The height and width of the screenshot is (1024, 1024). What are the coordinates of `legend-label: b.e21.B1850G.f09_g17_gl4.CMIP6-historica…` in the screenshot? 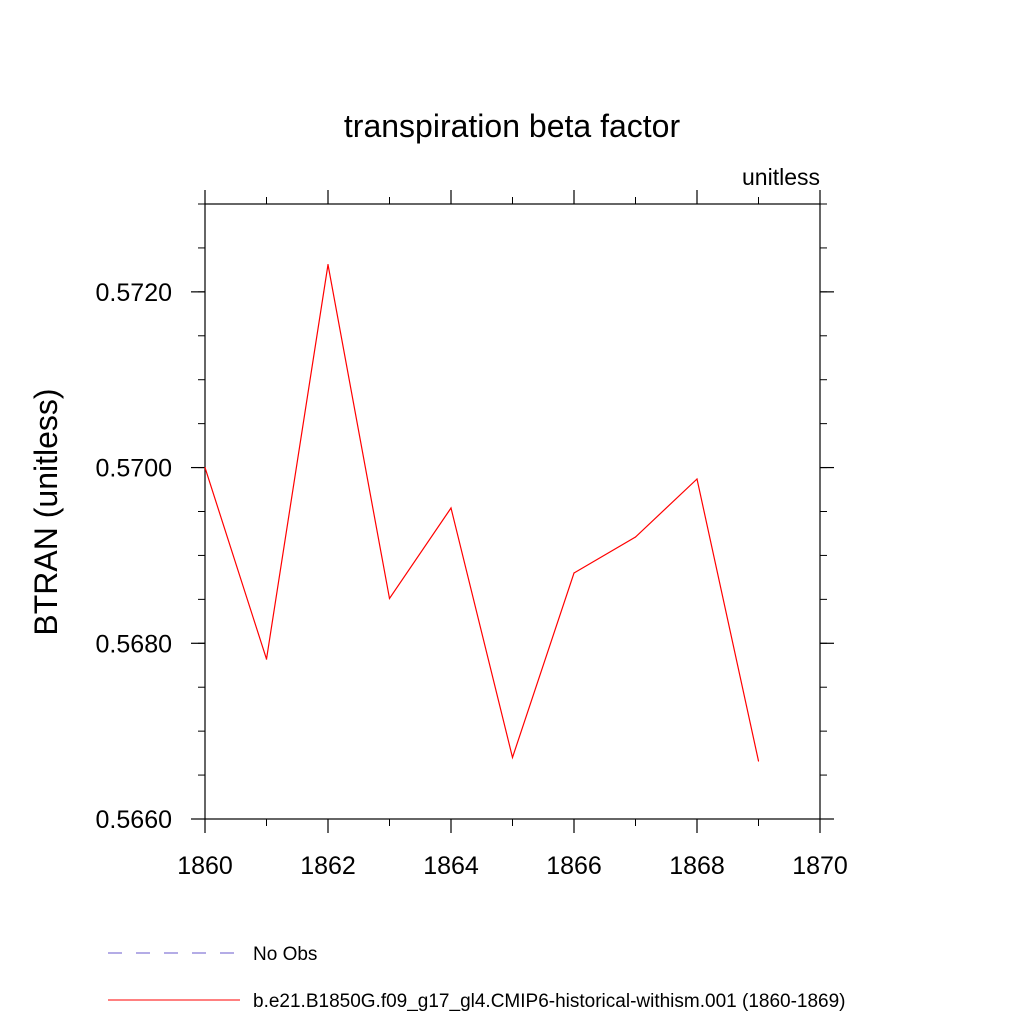 It's located at (549, 1001).